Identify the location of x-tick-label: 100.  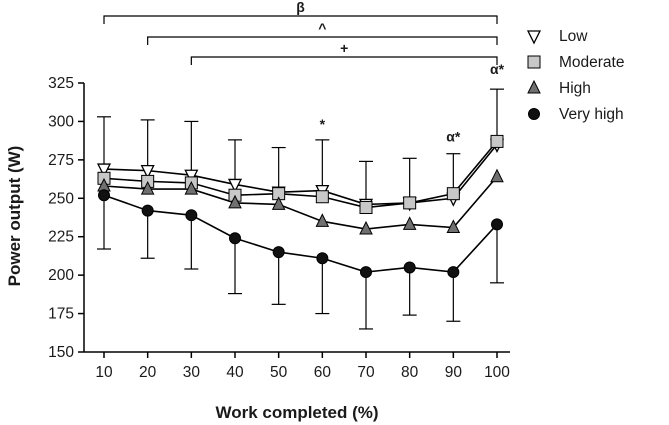
(497, 372).